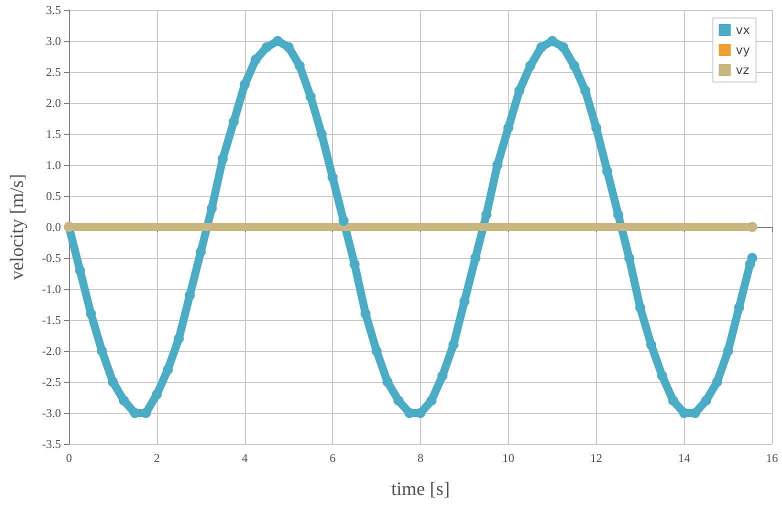  I want to click on y-tick-label: -2.5, so click(51, 382).